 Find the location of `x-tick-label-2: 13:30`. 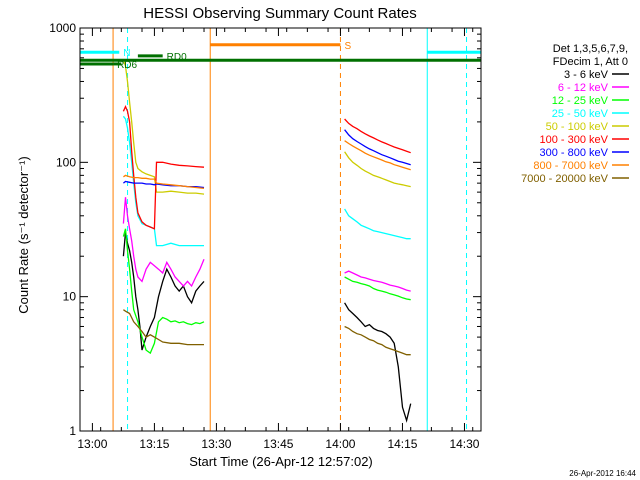

x-tick-label-2: 13:30 is located at coordinates (216, 444).